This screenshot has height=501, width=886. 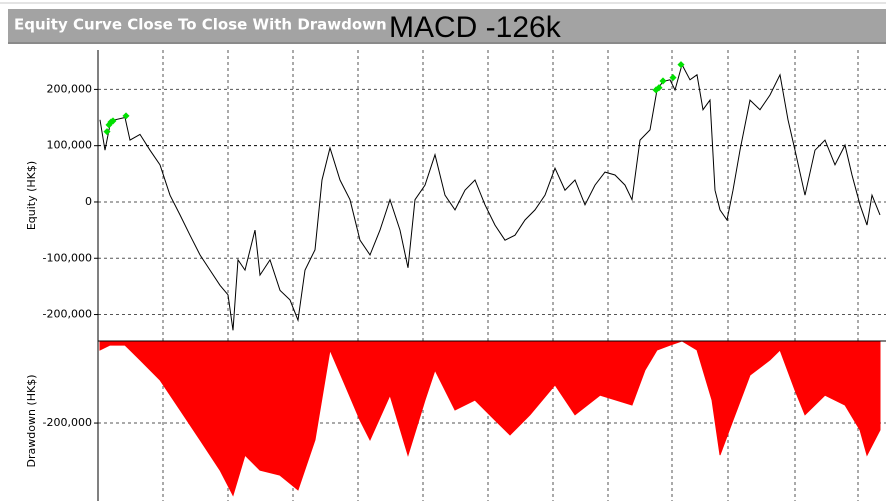 I want to click on y-tick-label: 100,000, so click(x=70, y=145).